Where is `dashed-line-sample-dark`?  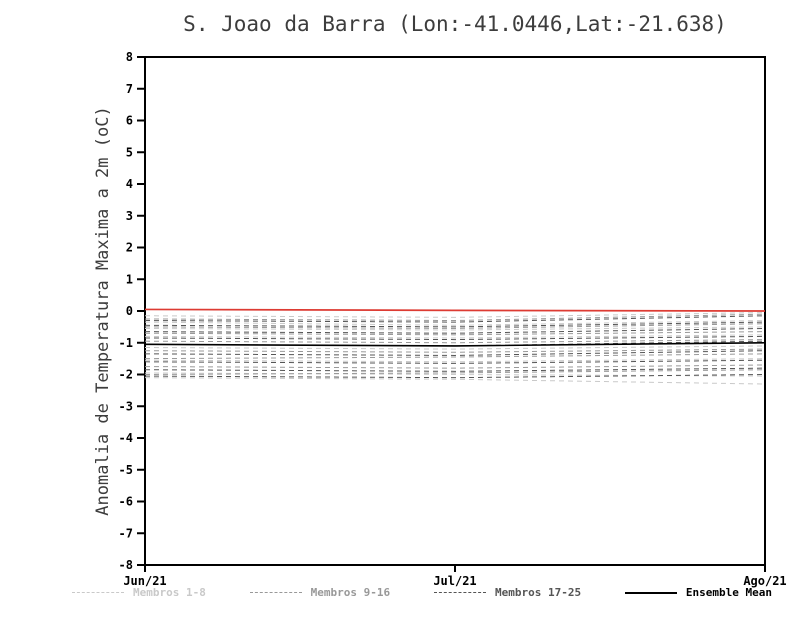 dashed-line-sample-dark is located at coordinates (459, 592).